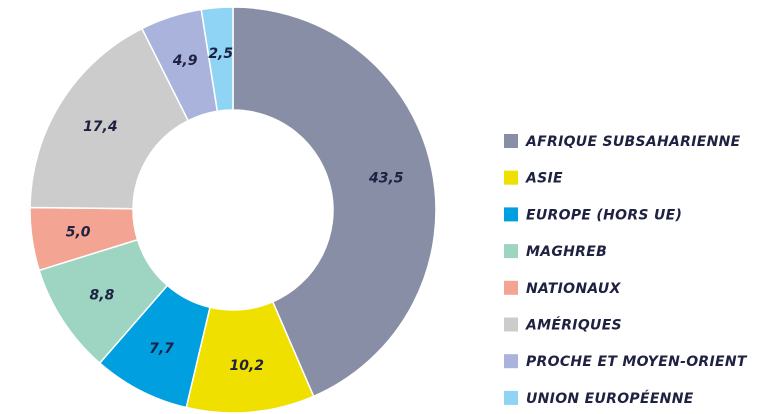  What do you see at coordinates (604, 215) in the screenshot?
I see `legend-label: EUROPE (HORS UE)` at bounding box center [604, 215].